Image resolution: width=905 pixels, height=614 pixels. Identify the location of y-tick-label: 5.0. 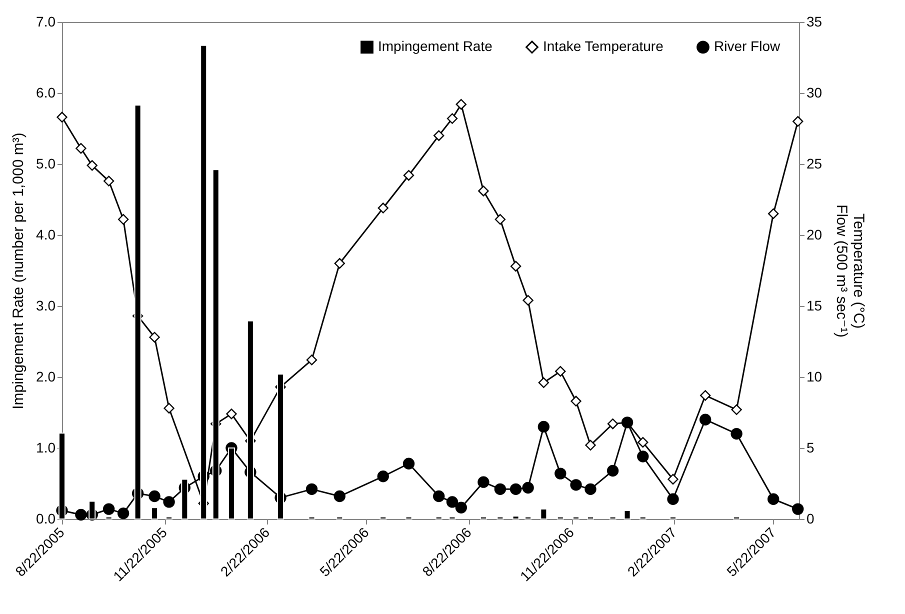
(46, 164).